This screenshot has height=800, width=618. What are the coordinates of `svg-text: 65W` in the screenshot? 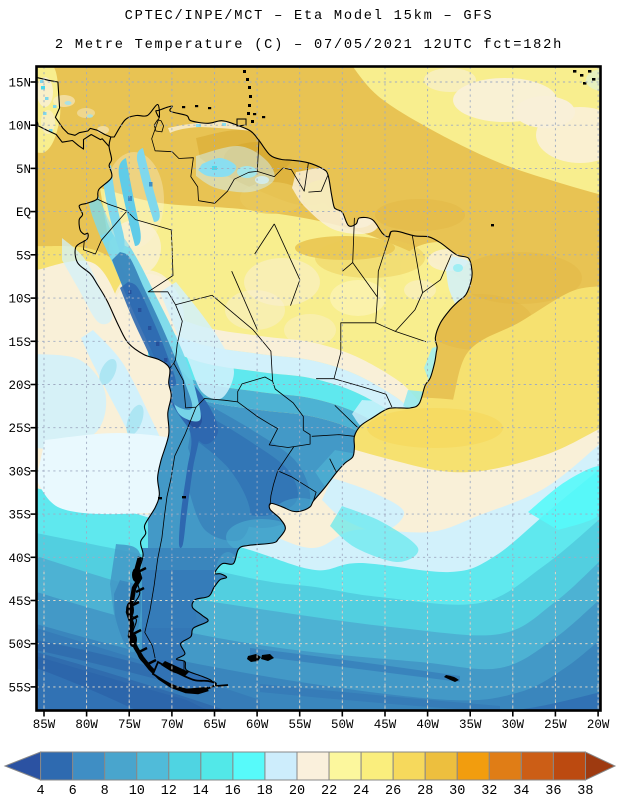 It's located at (214, 725).